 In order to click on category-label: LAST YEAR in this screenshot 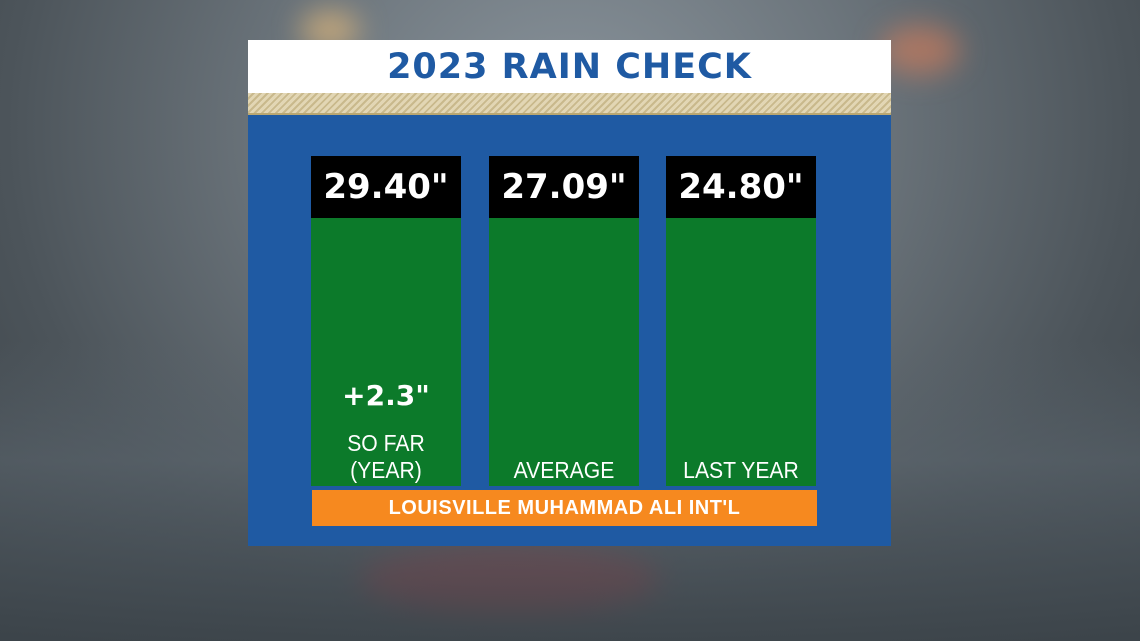, I will do `click(741, 470)`.